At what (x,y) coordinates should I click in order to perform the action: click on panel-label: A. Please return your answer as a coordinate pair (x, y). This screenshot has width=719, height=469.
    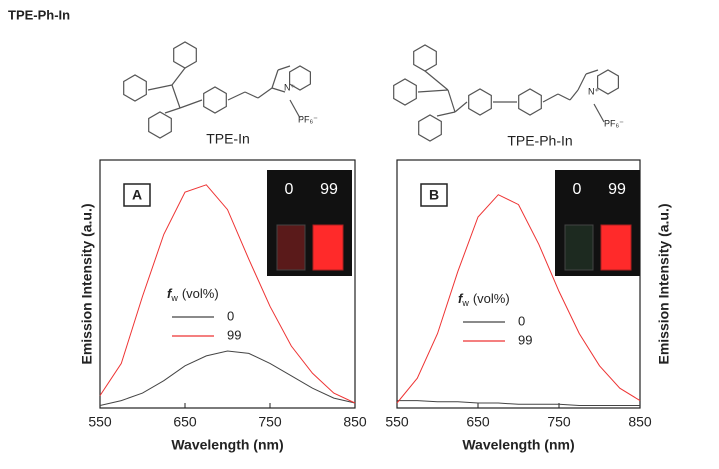
    Looking at the image, I should click on (137, 195).